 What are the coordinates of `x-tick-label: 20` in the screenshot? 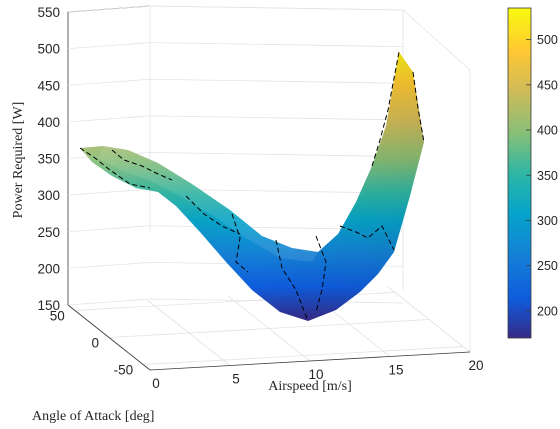 It's located at (475, 365).